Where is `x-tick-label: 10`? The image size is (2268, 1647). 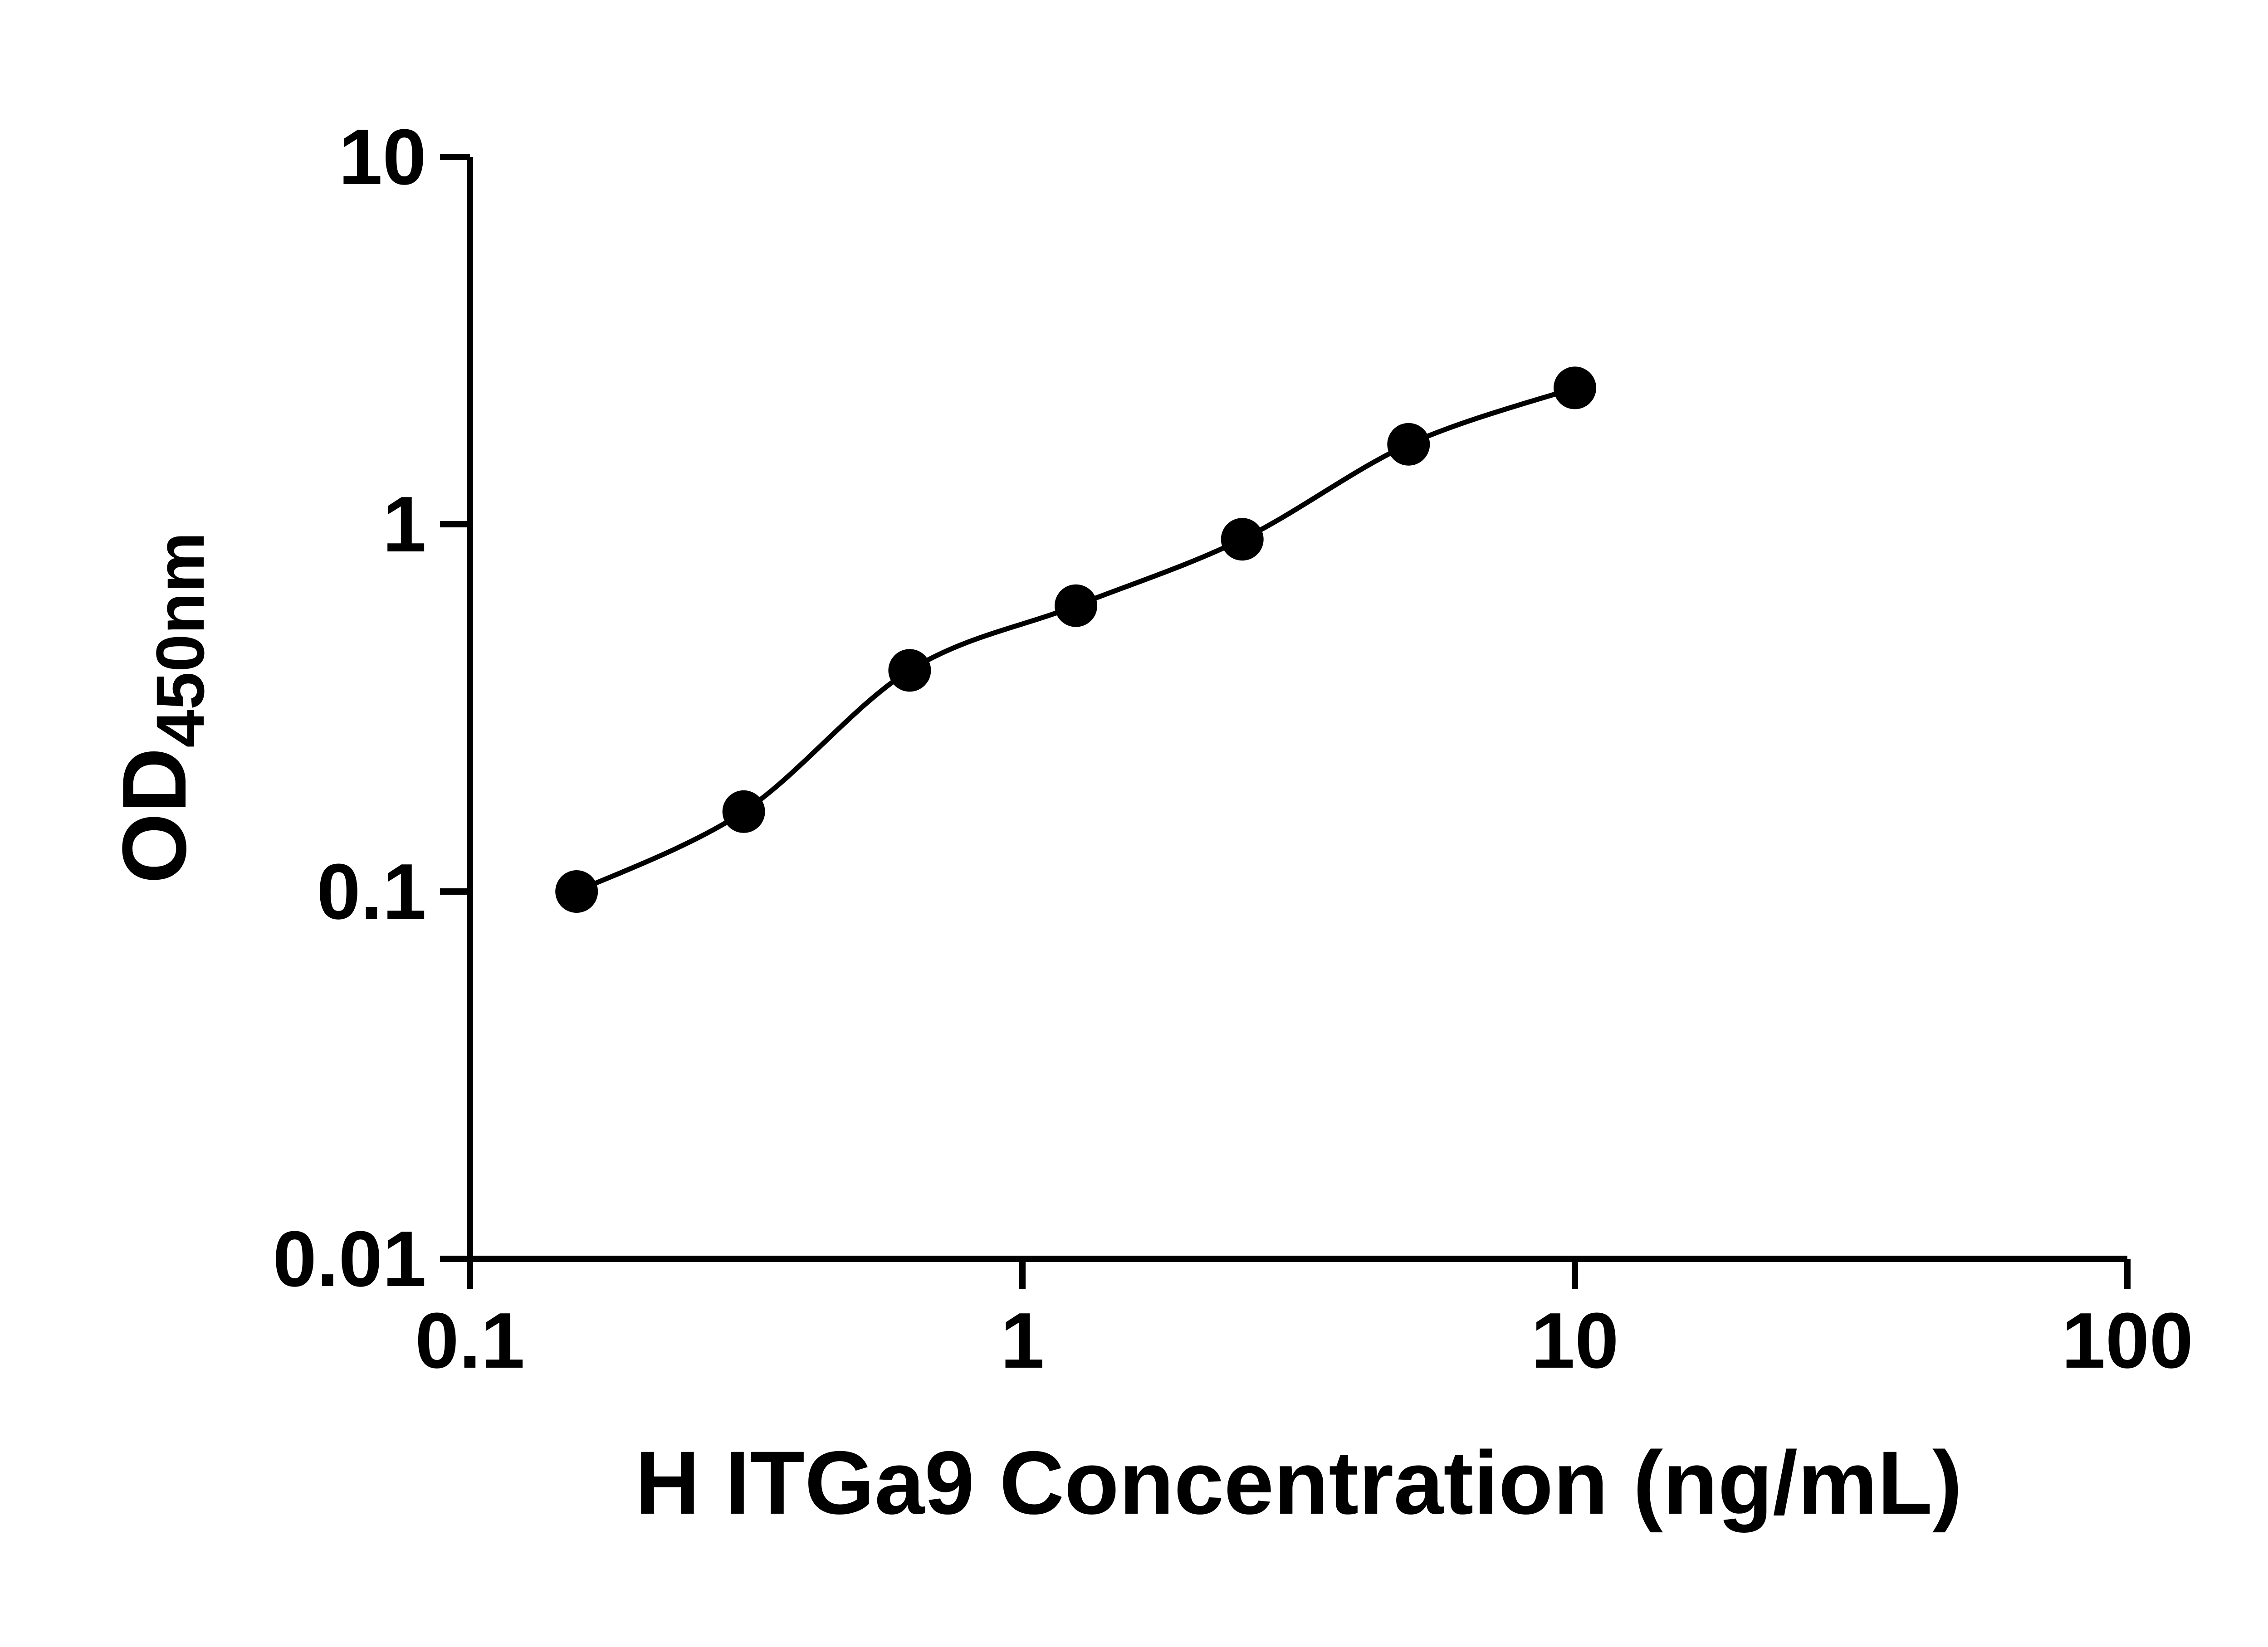
x-tick-label: 10 is located at coordinates (1575, 1340).